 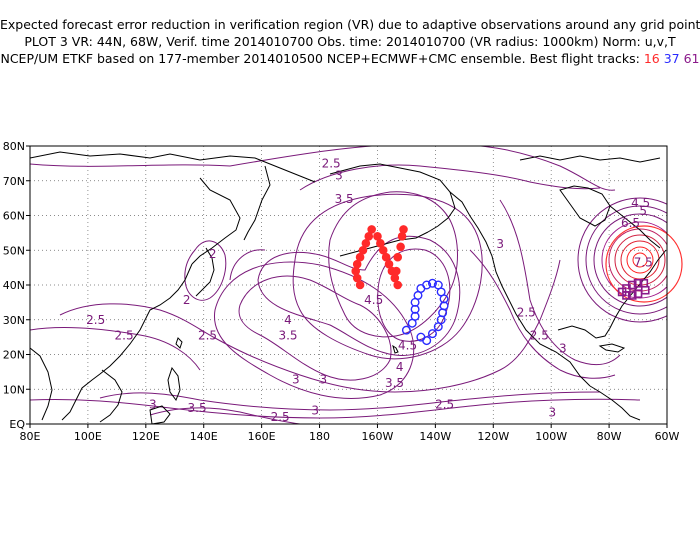 I want to click on y-tick-label: 60N, so click(x=14, y=216).